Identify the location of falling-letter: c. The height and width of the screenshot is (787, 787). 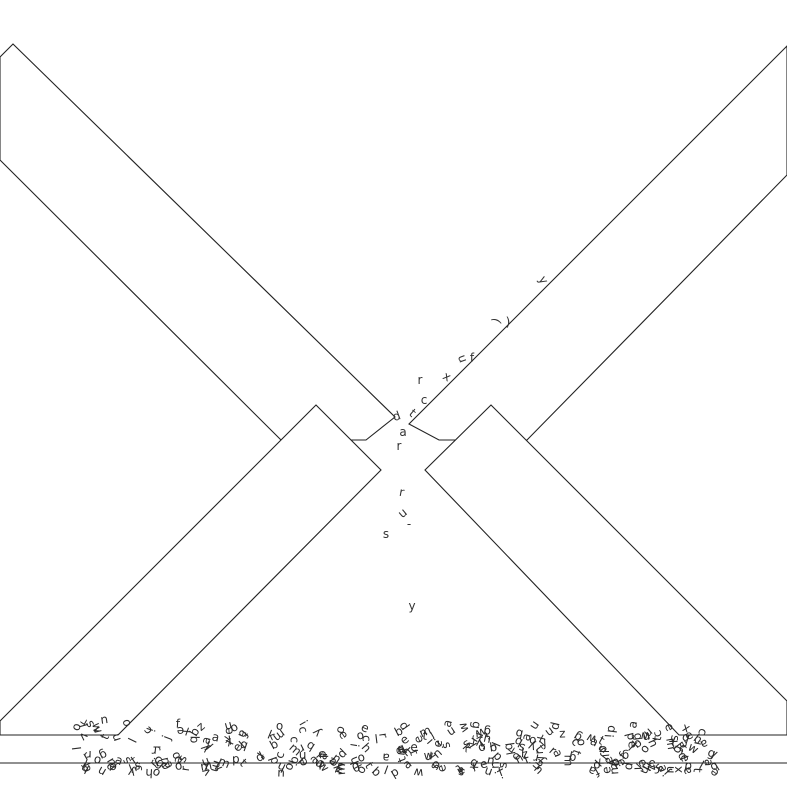
(424, 400).